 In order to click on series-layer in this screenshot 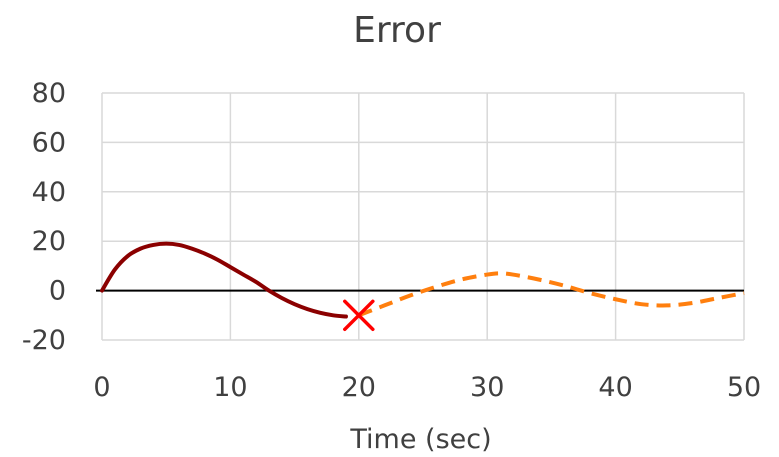, I will do `click(422, 280)`.